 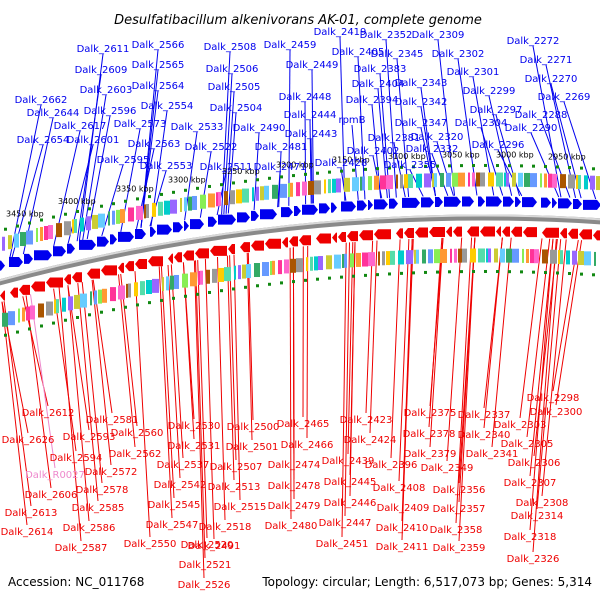 What do you see at coordinates (459, 509) in the screenshot?
I see `reverse-gene-label: Dalk_2357` at bounding box center [459, 509].